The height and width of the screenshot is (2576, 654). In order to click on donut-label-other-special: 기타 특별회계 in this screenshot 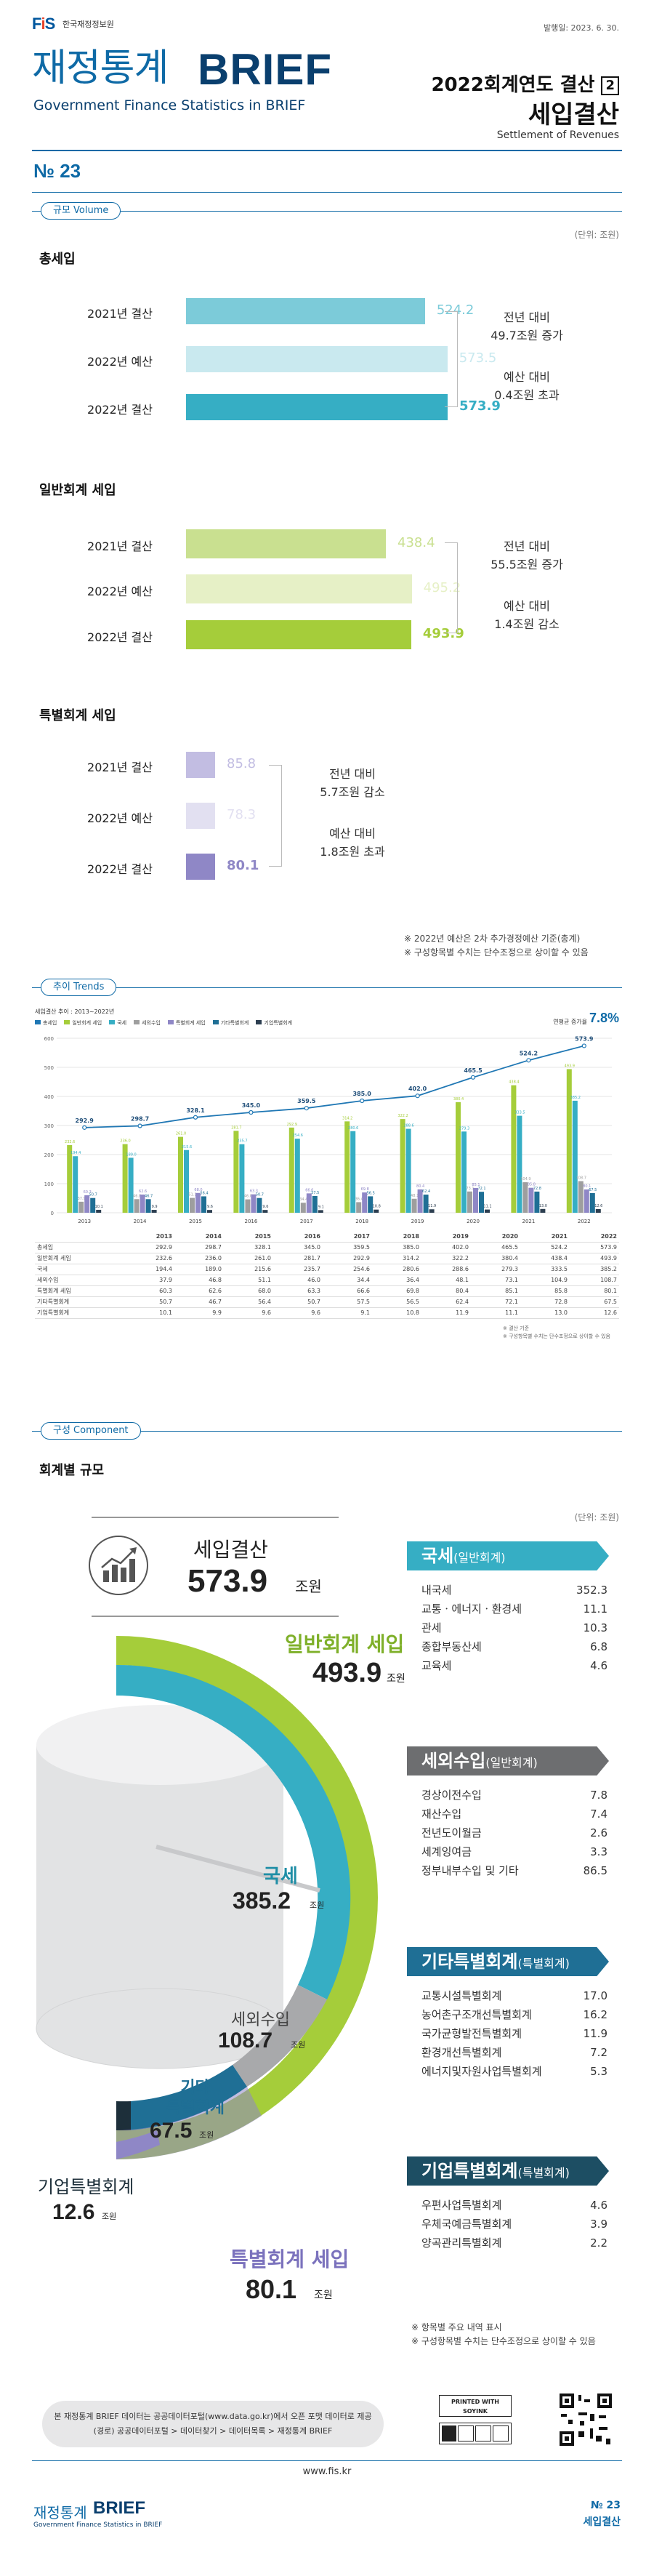, I will do `click(195, 2098)`.